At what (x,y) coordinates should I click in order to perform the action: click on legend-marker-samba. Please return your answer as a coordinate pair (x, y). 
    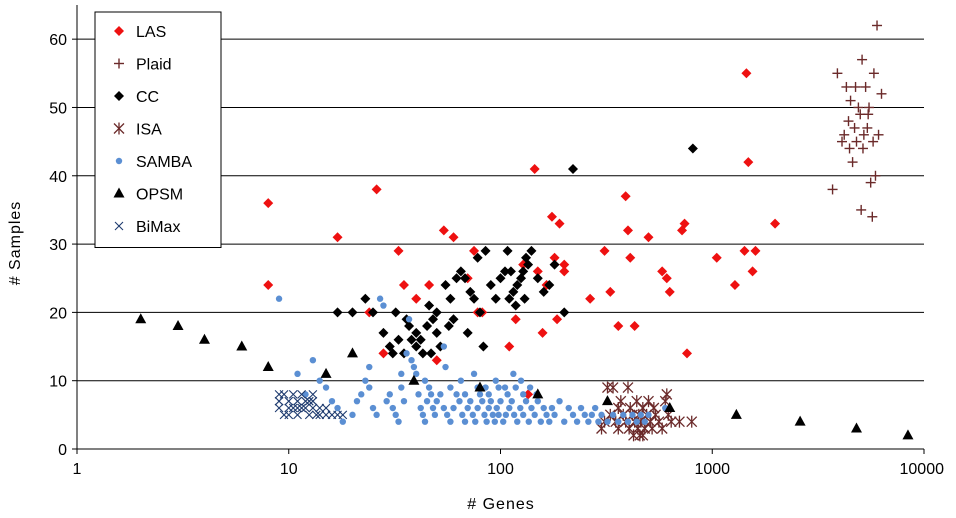
    Looking at the image, I should click on (119, 161).